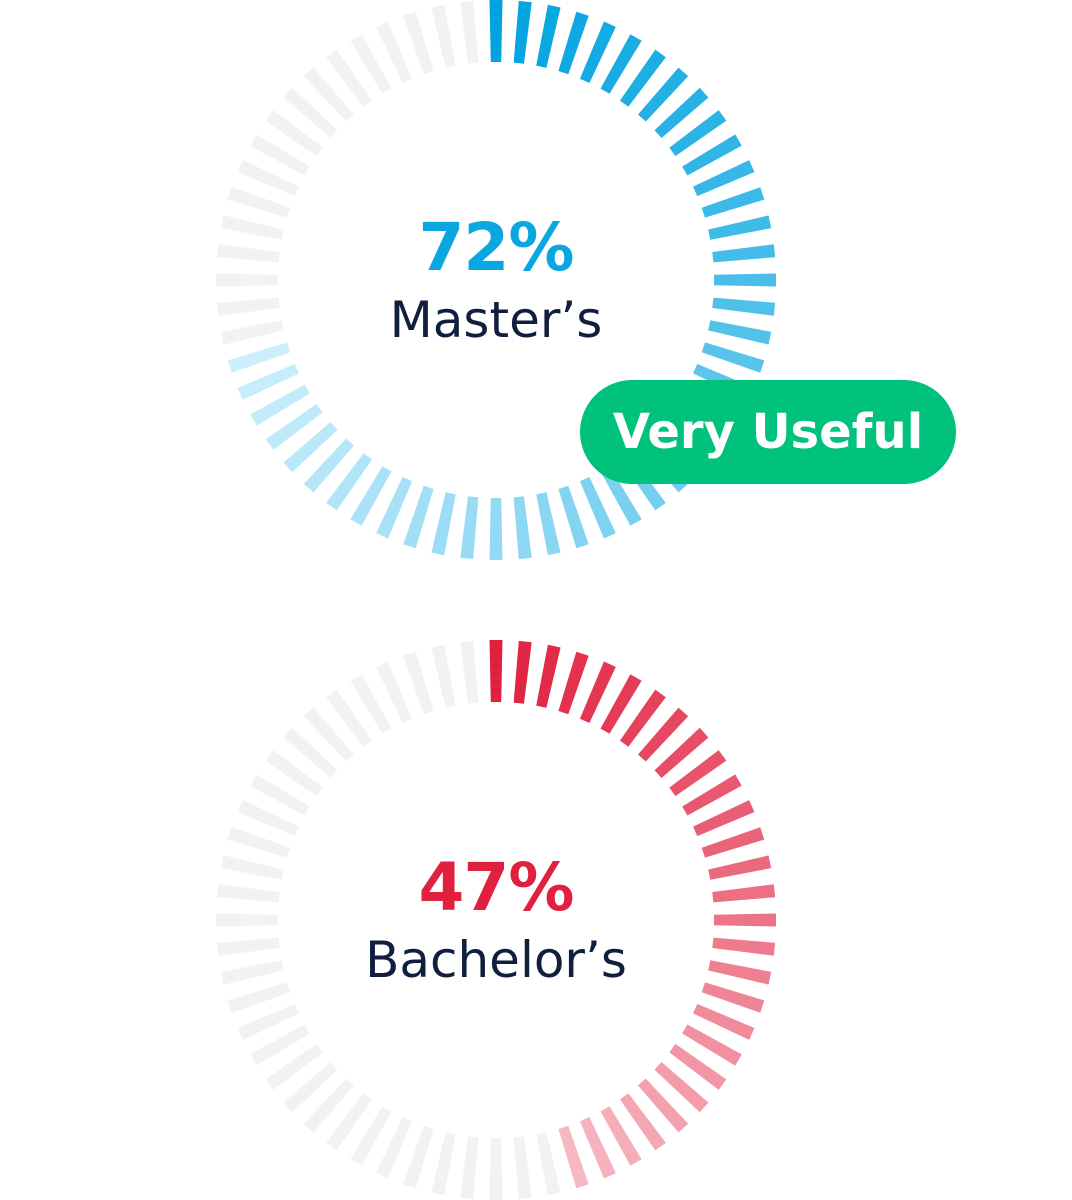 The height and width of the screenshot is (1200, 1072). Describe the element at coordinates (496, 247) in the screenshot. I see `masters-percentage: 72%` at that location.